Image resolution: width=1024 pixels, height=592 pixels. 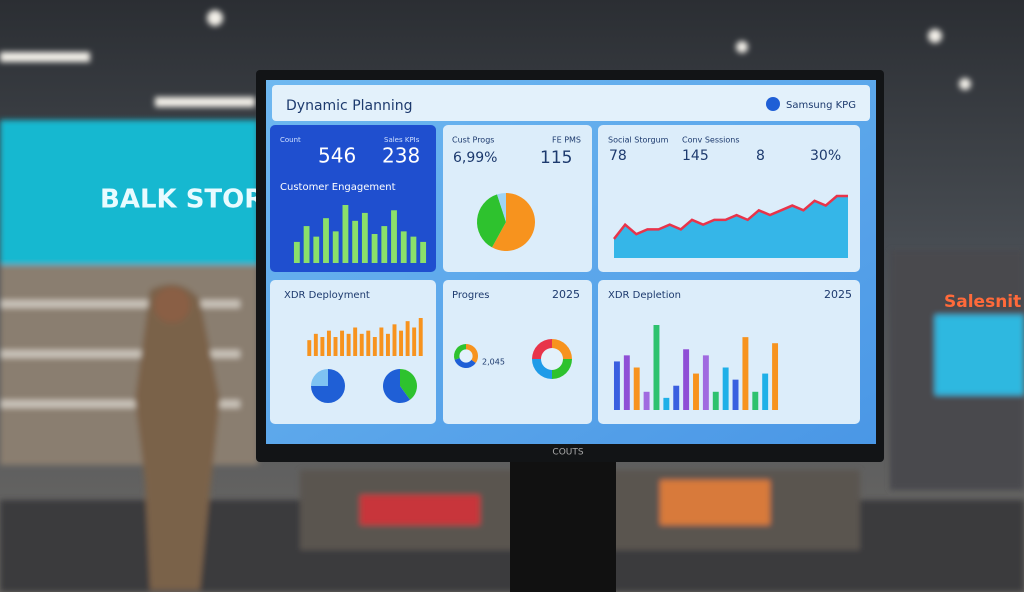 I want to click on label: 30%, so click(x=825, y=156).